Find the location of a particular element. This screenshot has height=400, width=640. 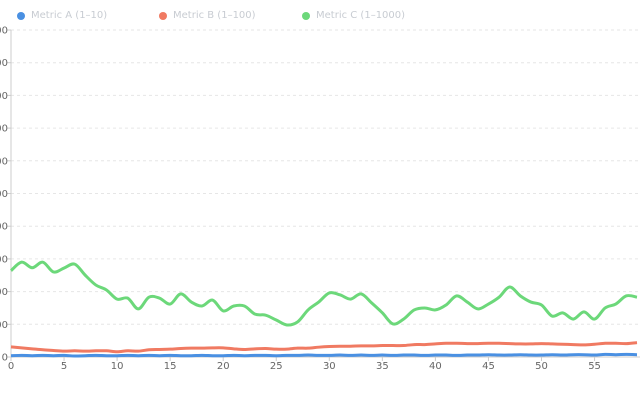

x-tick-label: 30 is located at coordinates (329, 366).